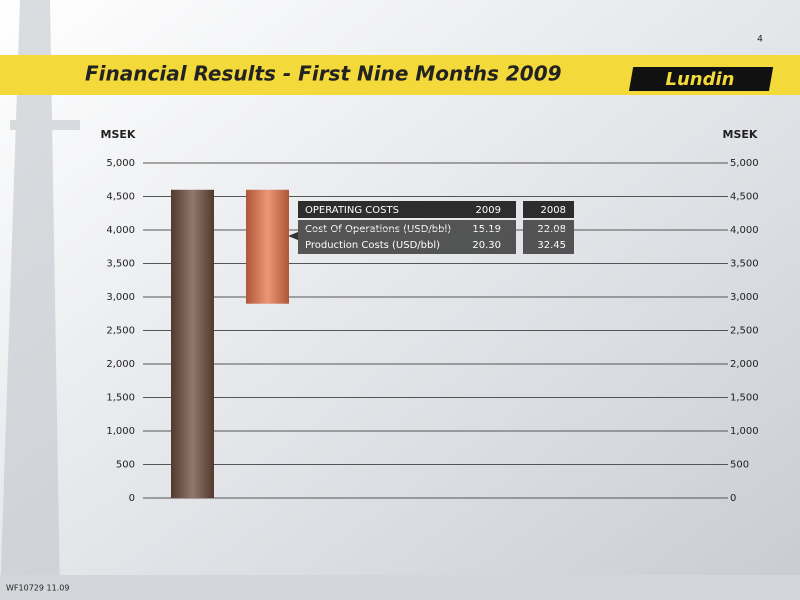 This screenshot has height=600, width=800. I want to click on table-header: OPERATING COSTS, so click(352, 210).